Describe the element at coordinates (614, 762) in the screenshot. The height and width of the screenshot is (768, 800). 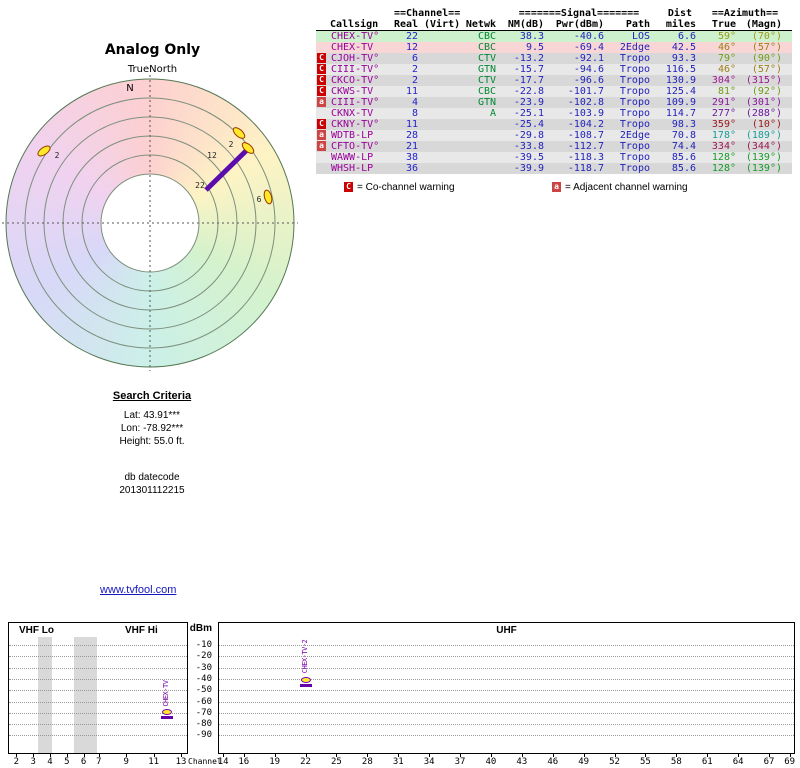
I see `channel-tick-label: 52` at that location.